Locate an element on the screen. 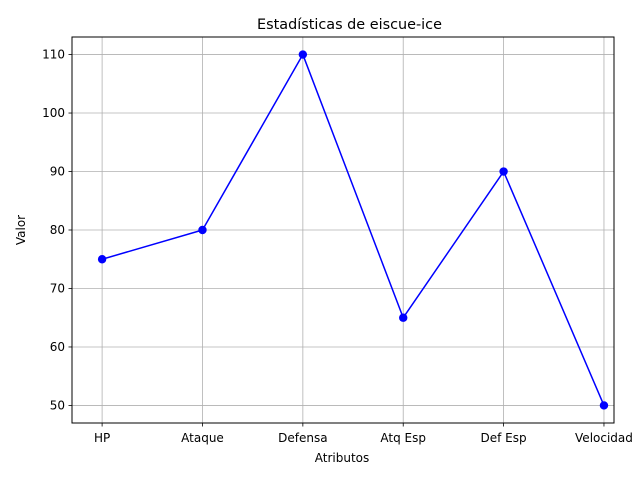  x-tick-label: Defensa is located at coordinates (302, 438).